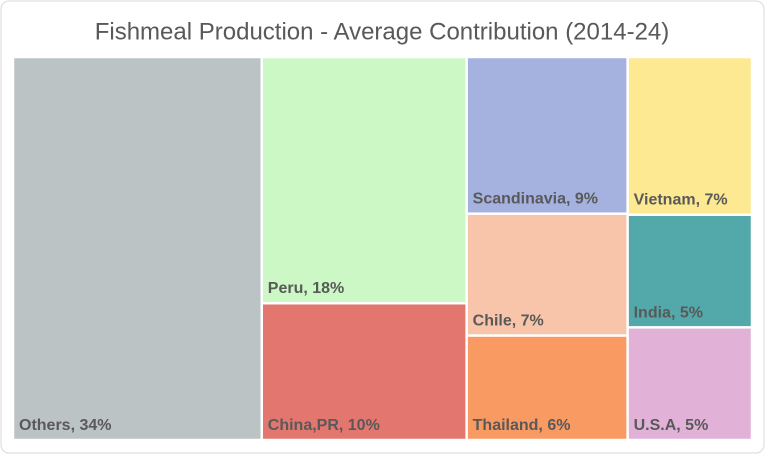  I want to click on tile-label: Scandinavia, 9%, so click(535, 199).